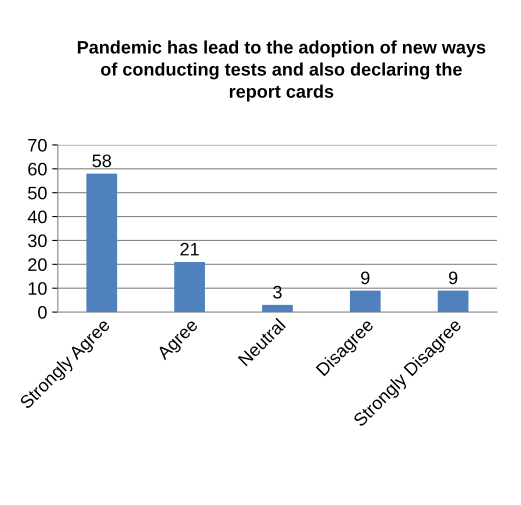 The image size is (521, 505). I want to click on y-tick-label: 50, so click(37, 193).